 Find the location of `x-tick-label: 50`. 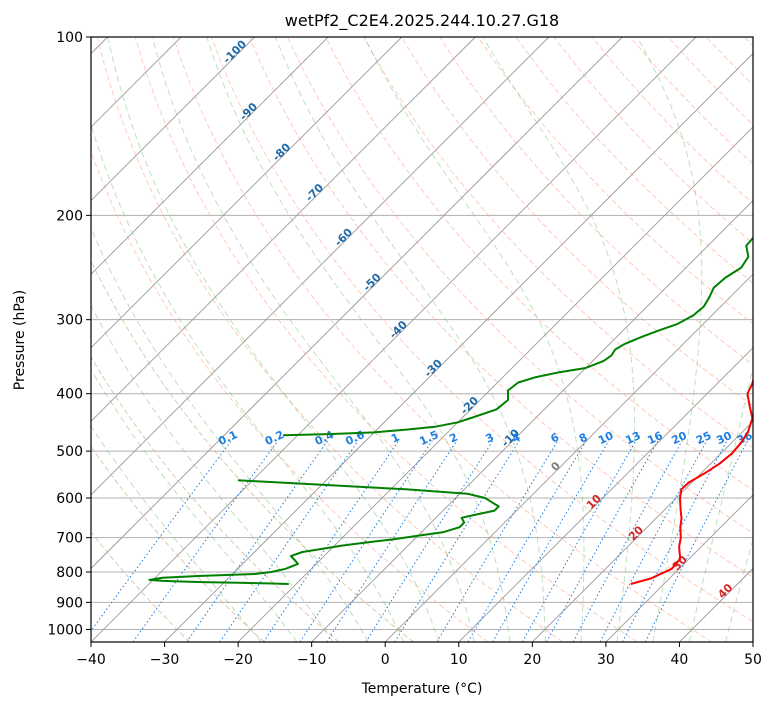

x-tick-label: 50 is located at coordinates (753, 660).